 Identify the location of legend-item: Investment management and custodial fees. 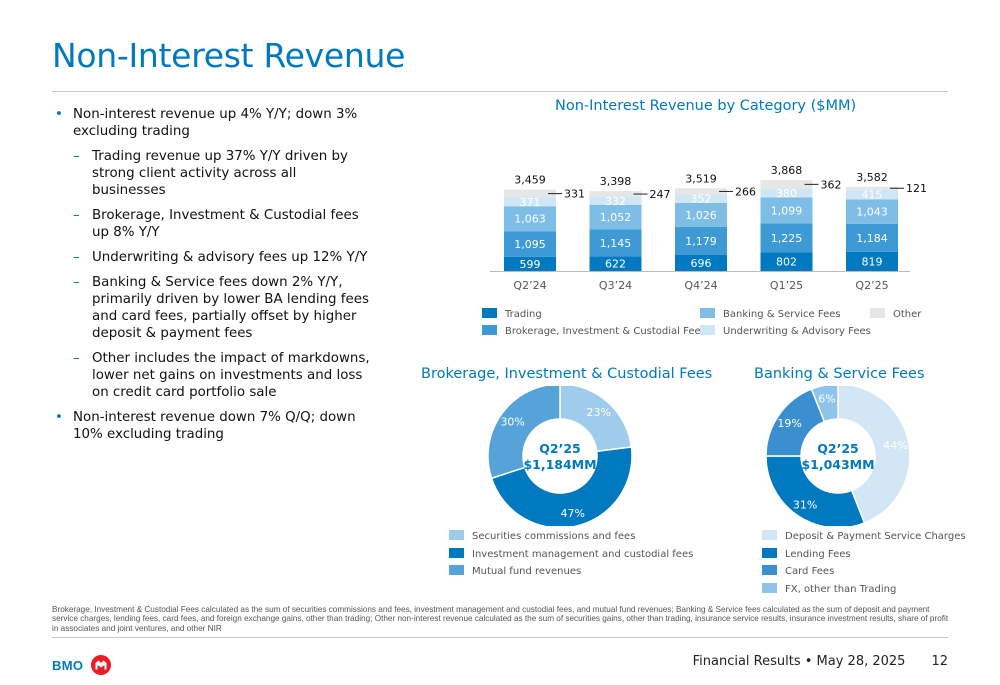
(571, 554).